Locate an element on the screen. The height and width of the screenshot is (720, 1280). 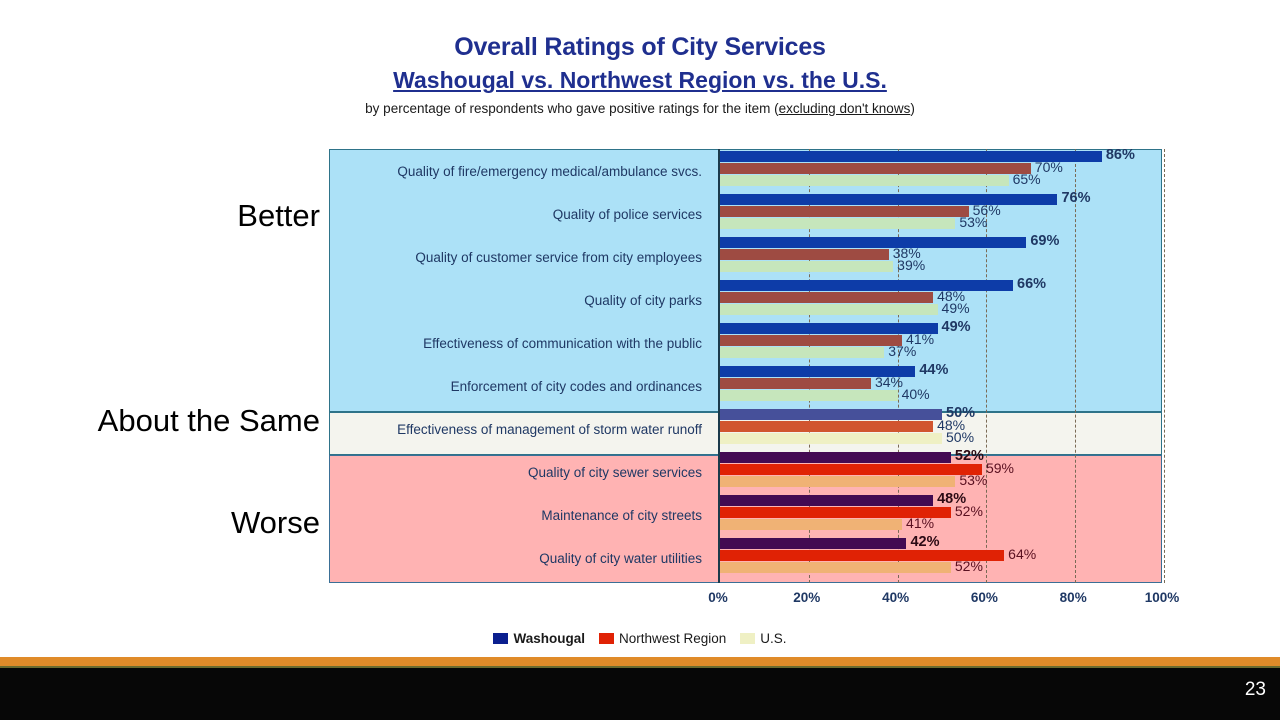
legend-item-northwest-region: Northwest Region is located at coordinates (662, 639).